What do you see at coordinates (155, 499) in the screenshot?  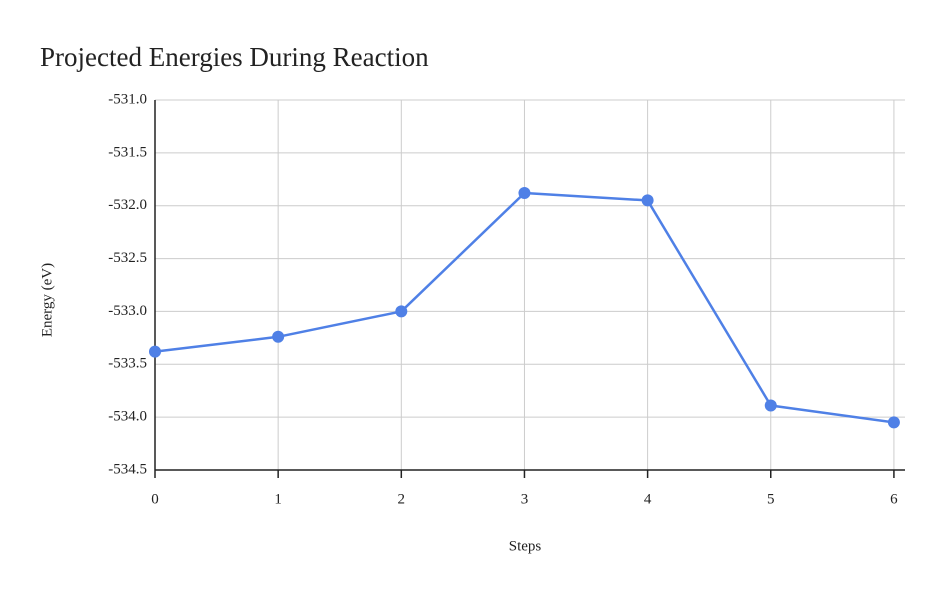 I see `x-tick-label: 0` at bounding box center [155, 499].